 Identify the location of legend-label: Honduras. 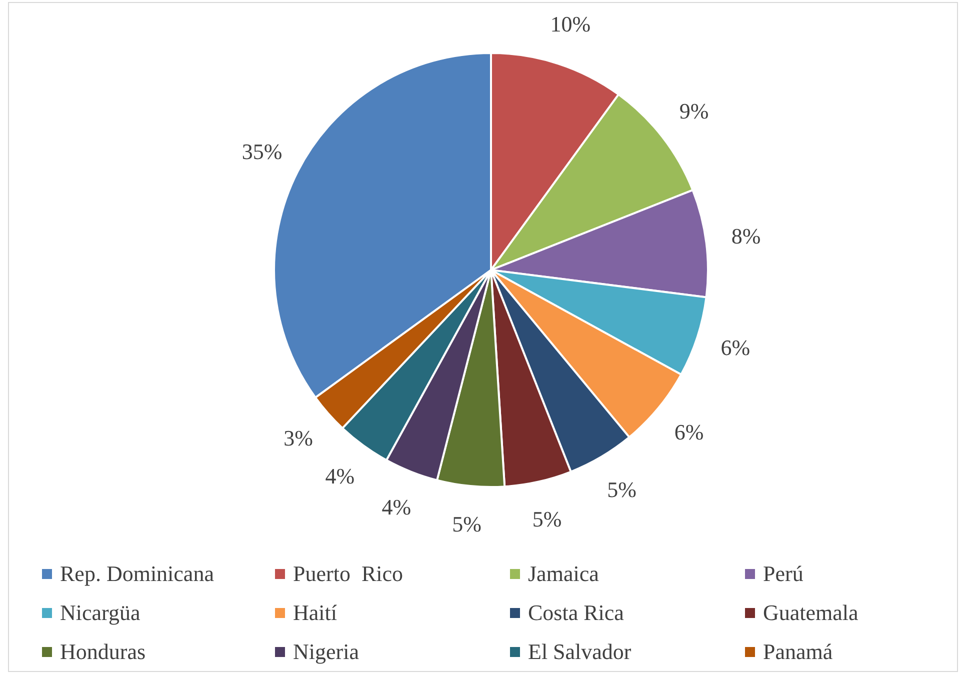
(103, 651).